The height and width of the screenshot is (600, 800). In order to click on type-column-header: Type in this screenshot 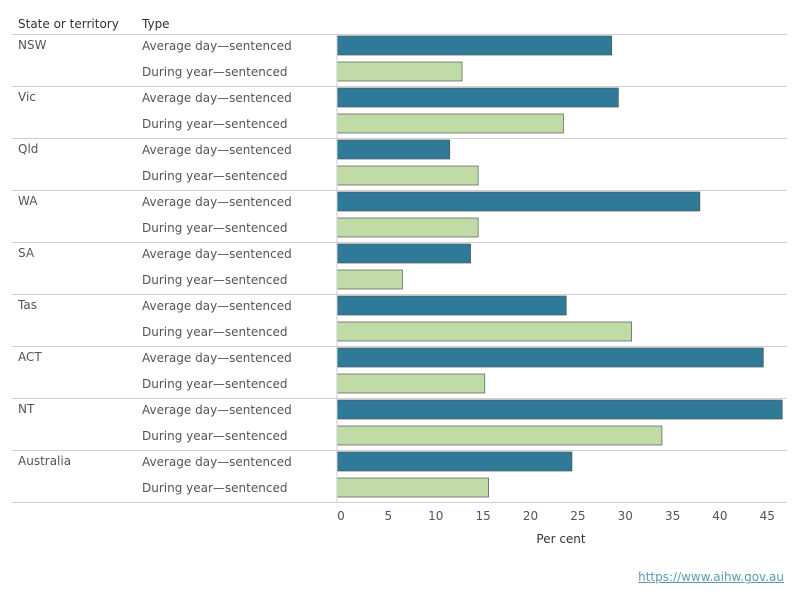, I will do `click(156, 24)`.